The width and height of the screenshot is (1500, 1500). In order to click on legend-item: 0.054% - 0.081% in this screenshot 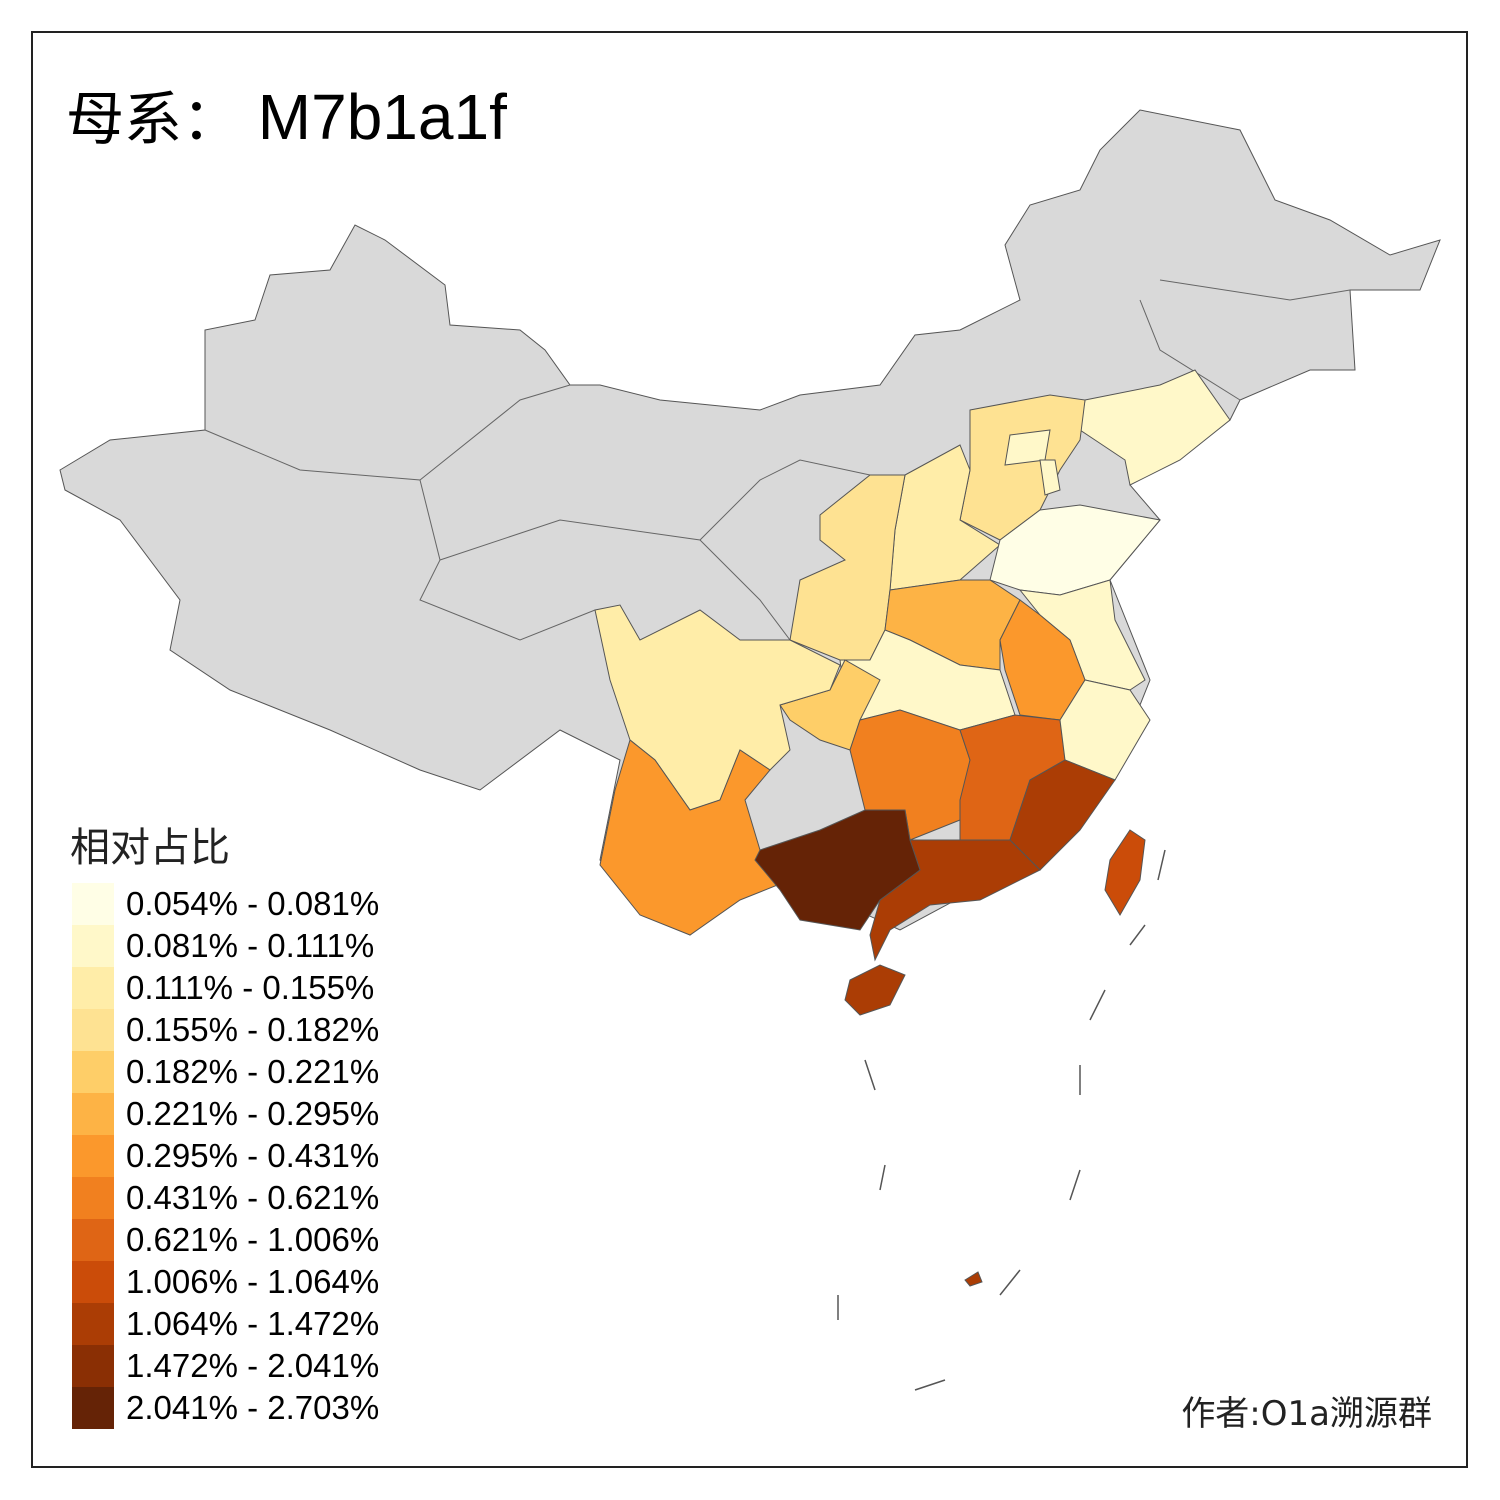, I will do `click(225, 904)`.